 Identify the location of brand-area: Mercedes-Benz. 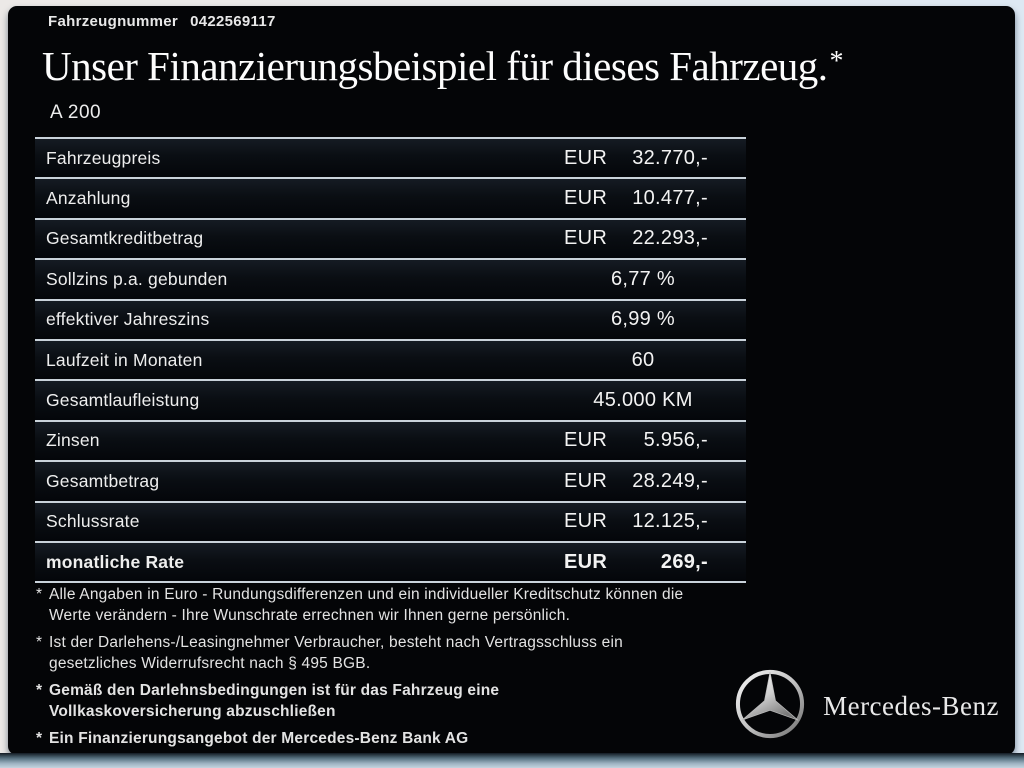
(866, 706).